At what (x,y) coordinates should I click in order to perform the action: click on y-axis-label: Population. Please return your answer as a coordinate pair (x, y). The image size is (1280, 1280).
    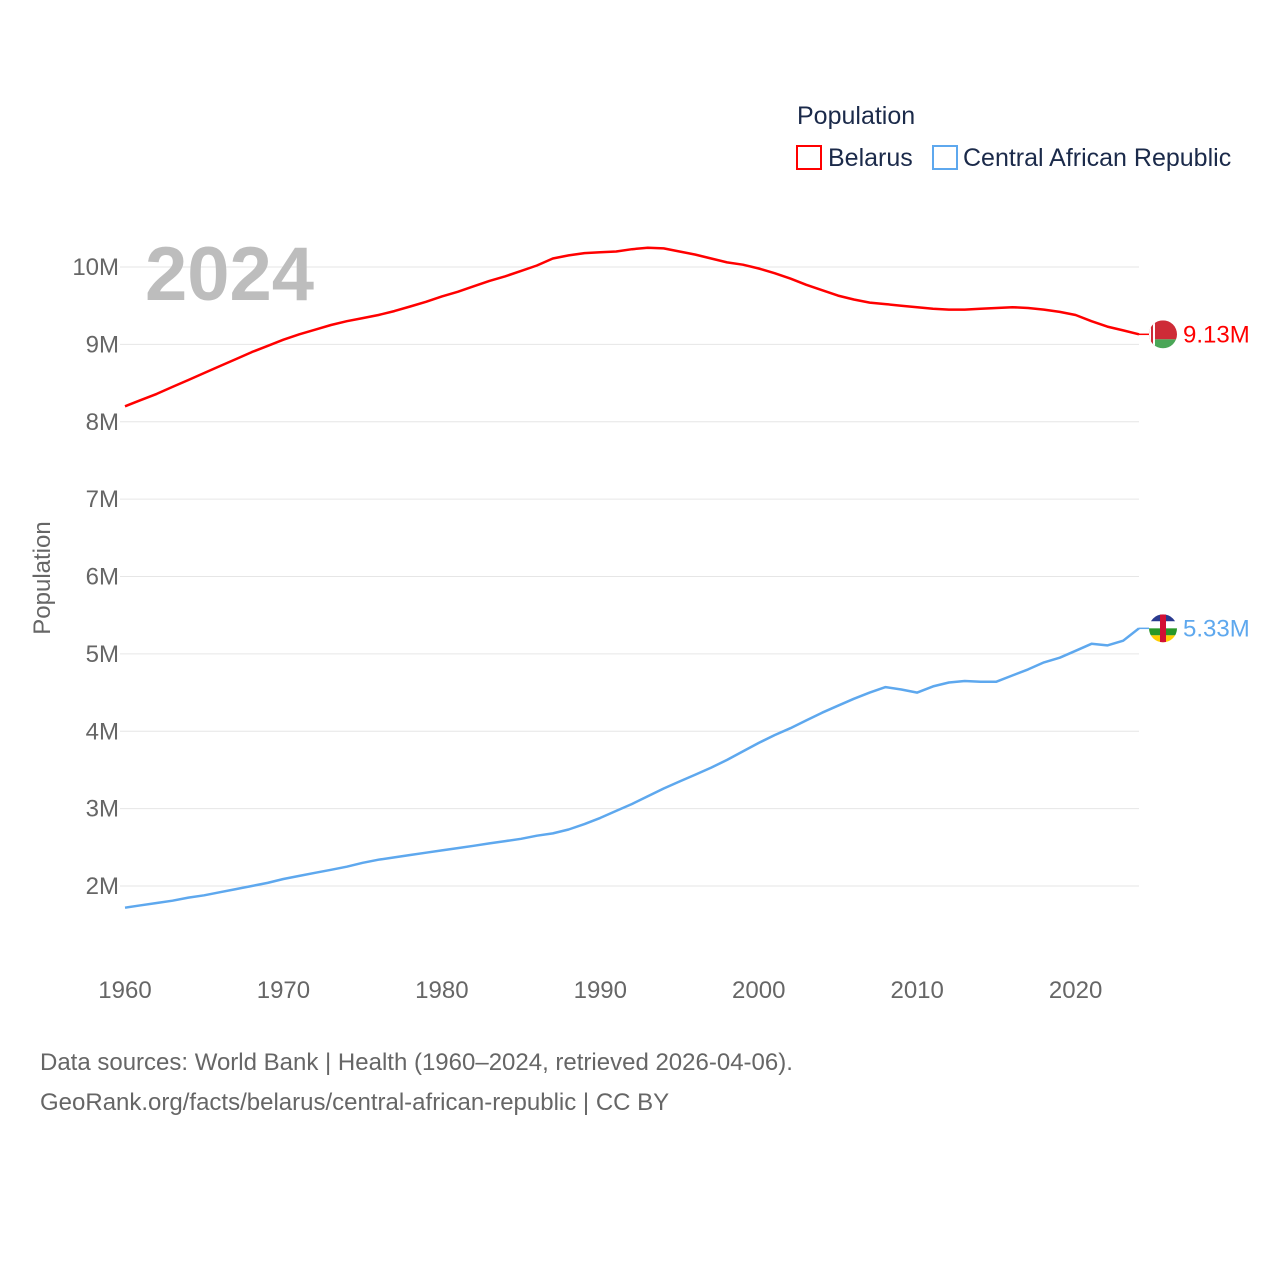
    Looking at the image, I should click on (42, 577).